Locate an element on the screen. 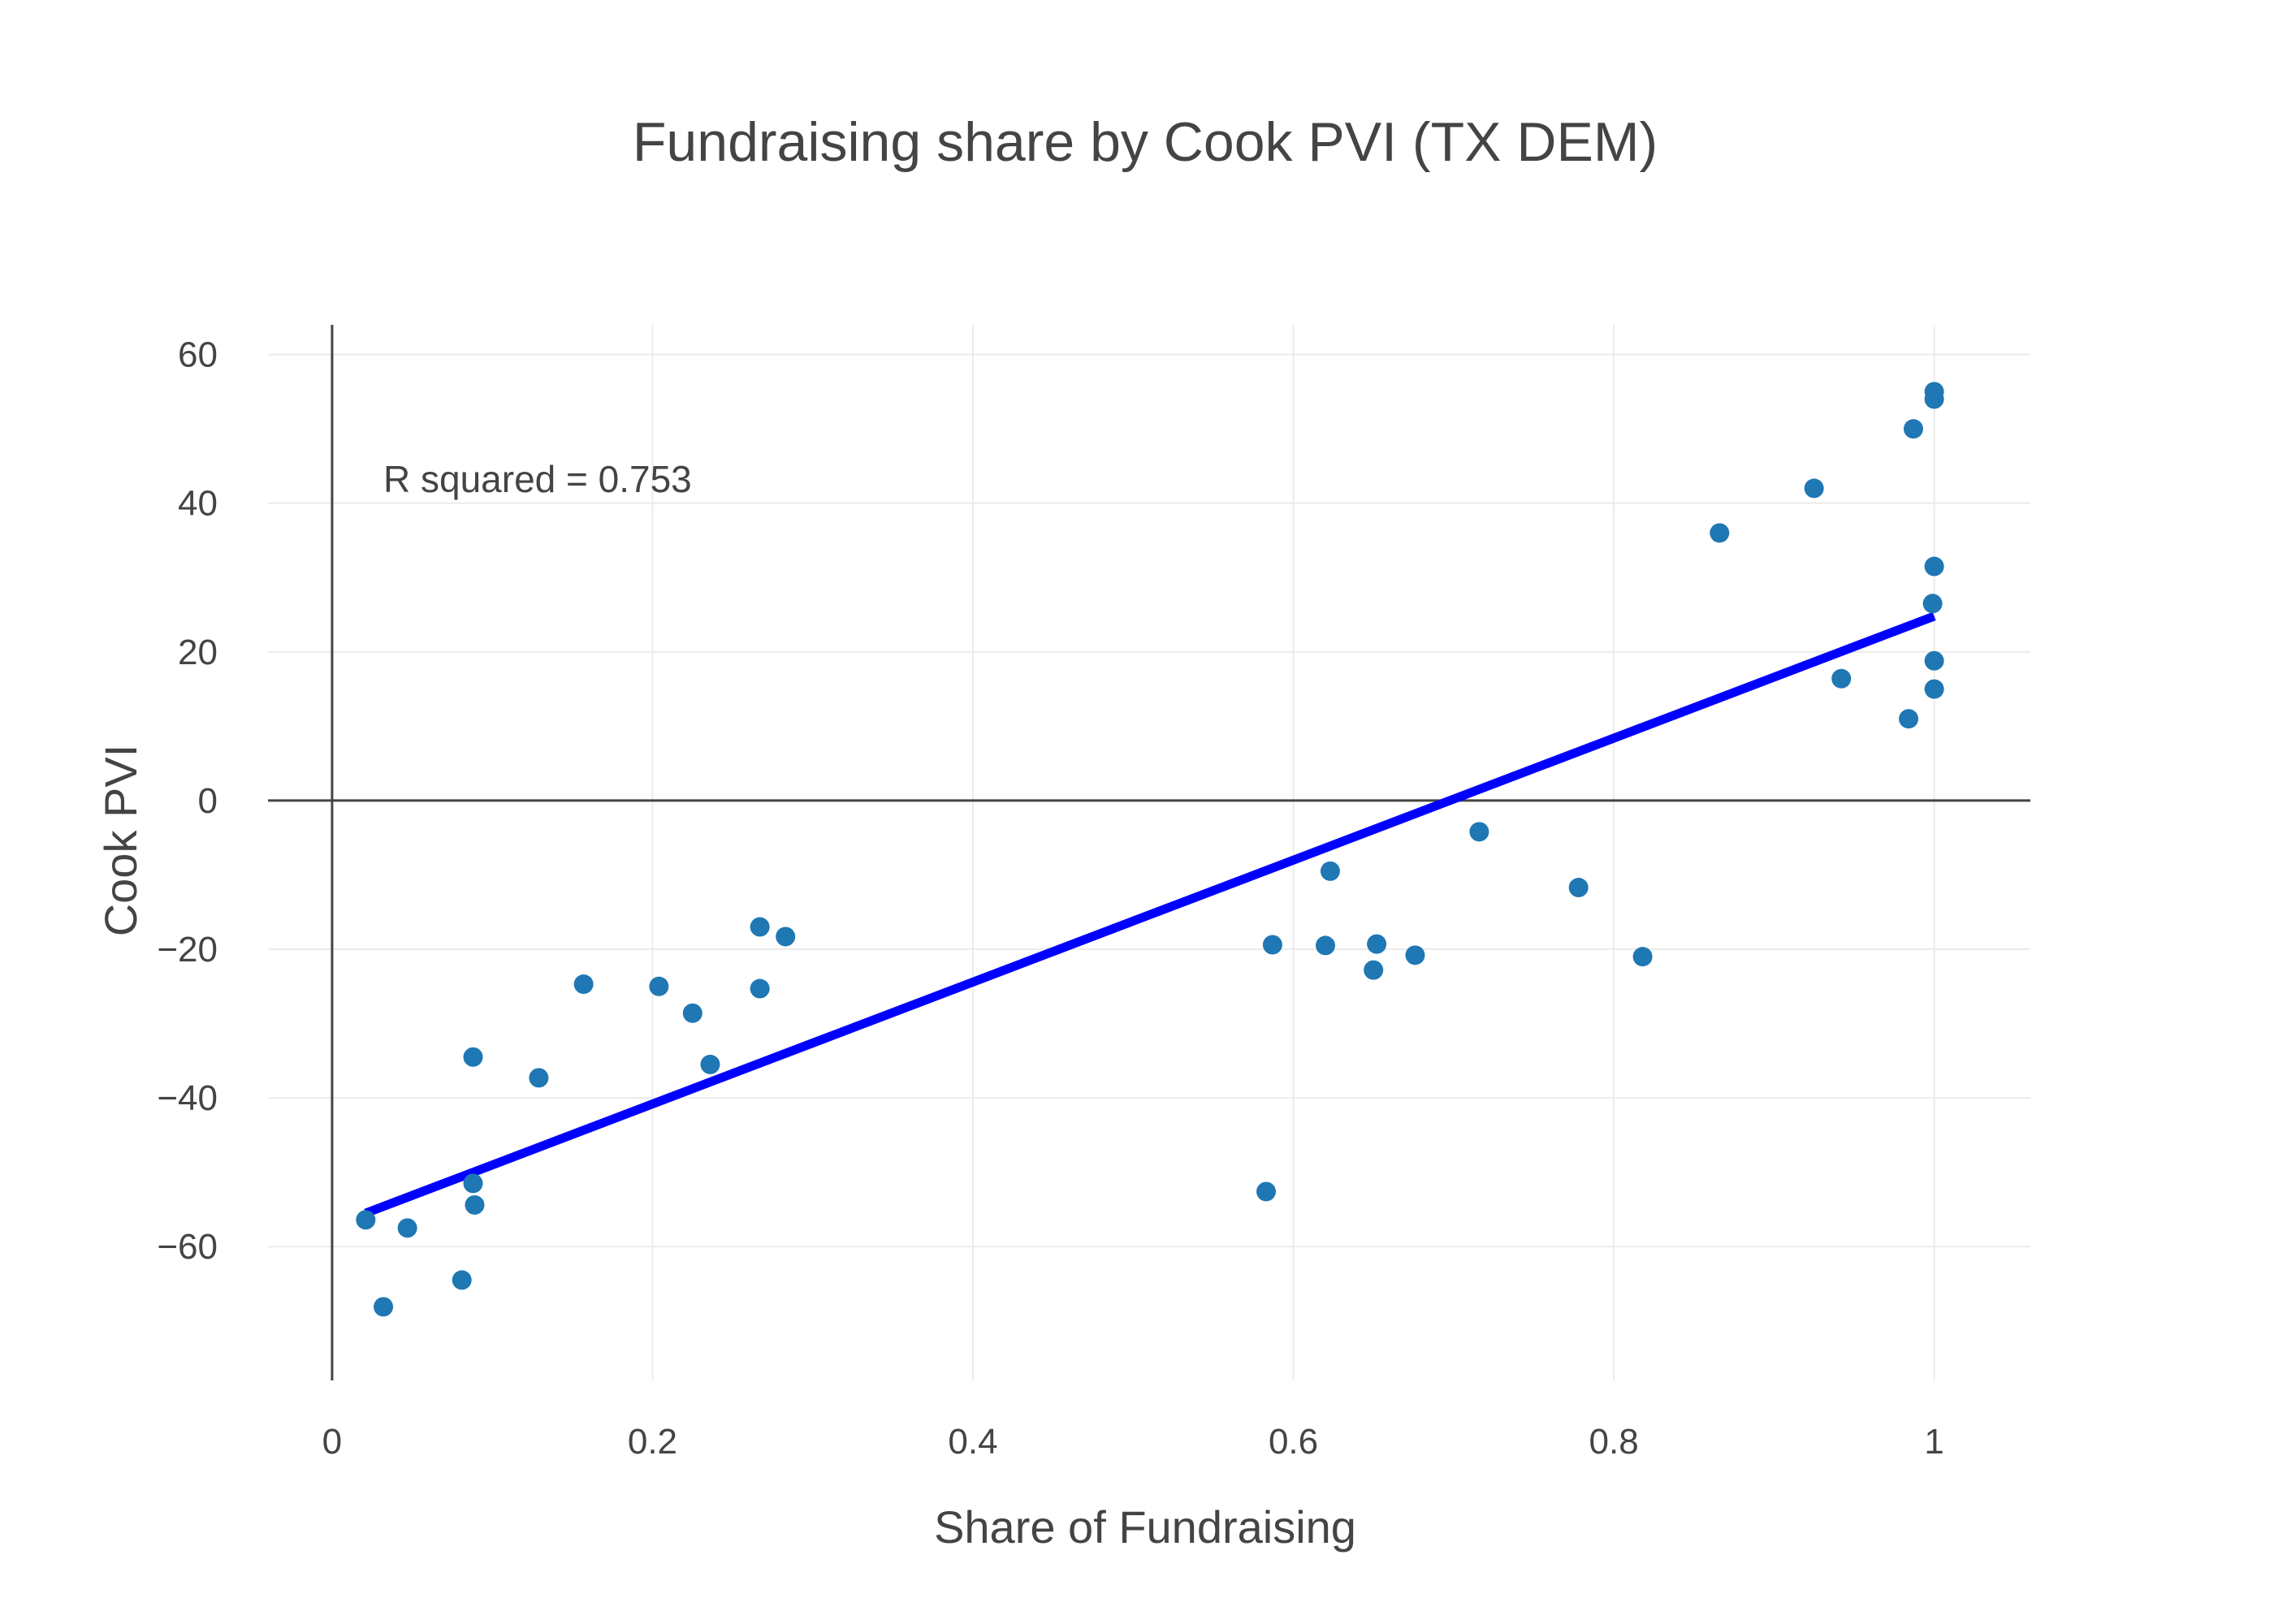  y-tick-label: 20 is located at coordinates (198, 652).